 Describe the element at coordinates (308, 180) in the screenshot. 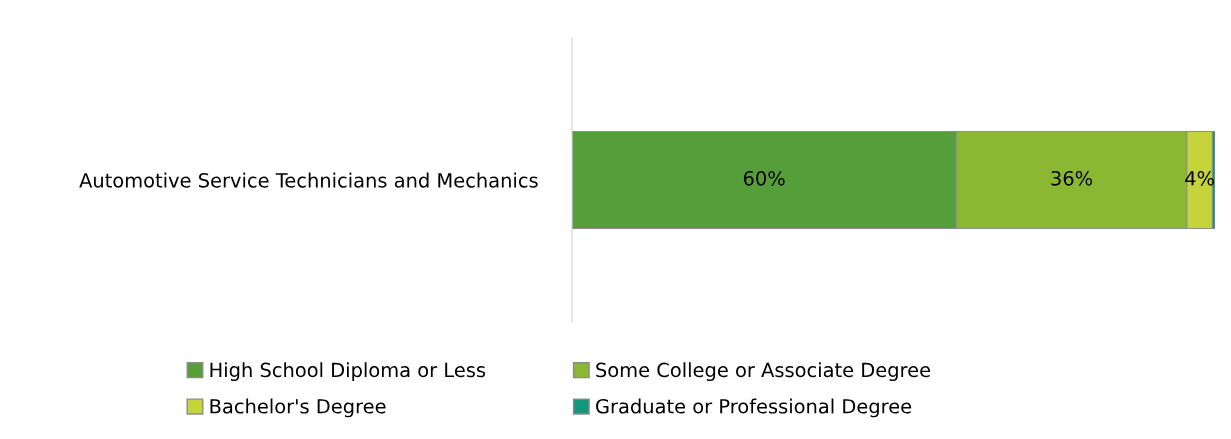

I see `y-tick-label: Automotive Service Technicians and Mechanics` at that location.